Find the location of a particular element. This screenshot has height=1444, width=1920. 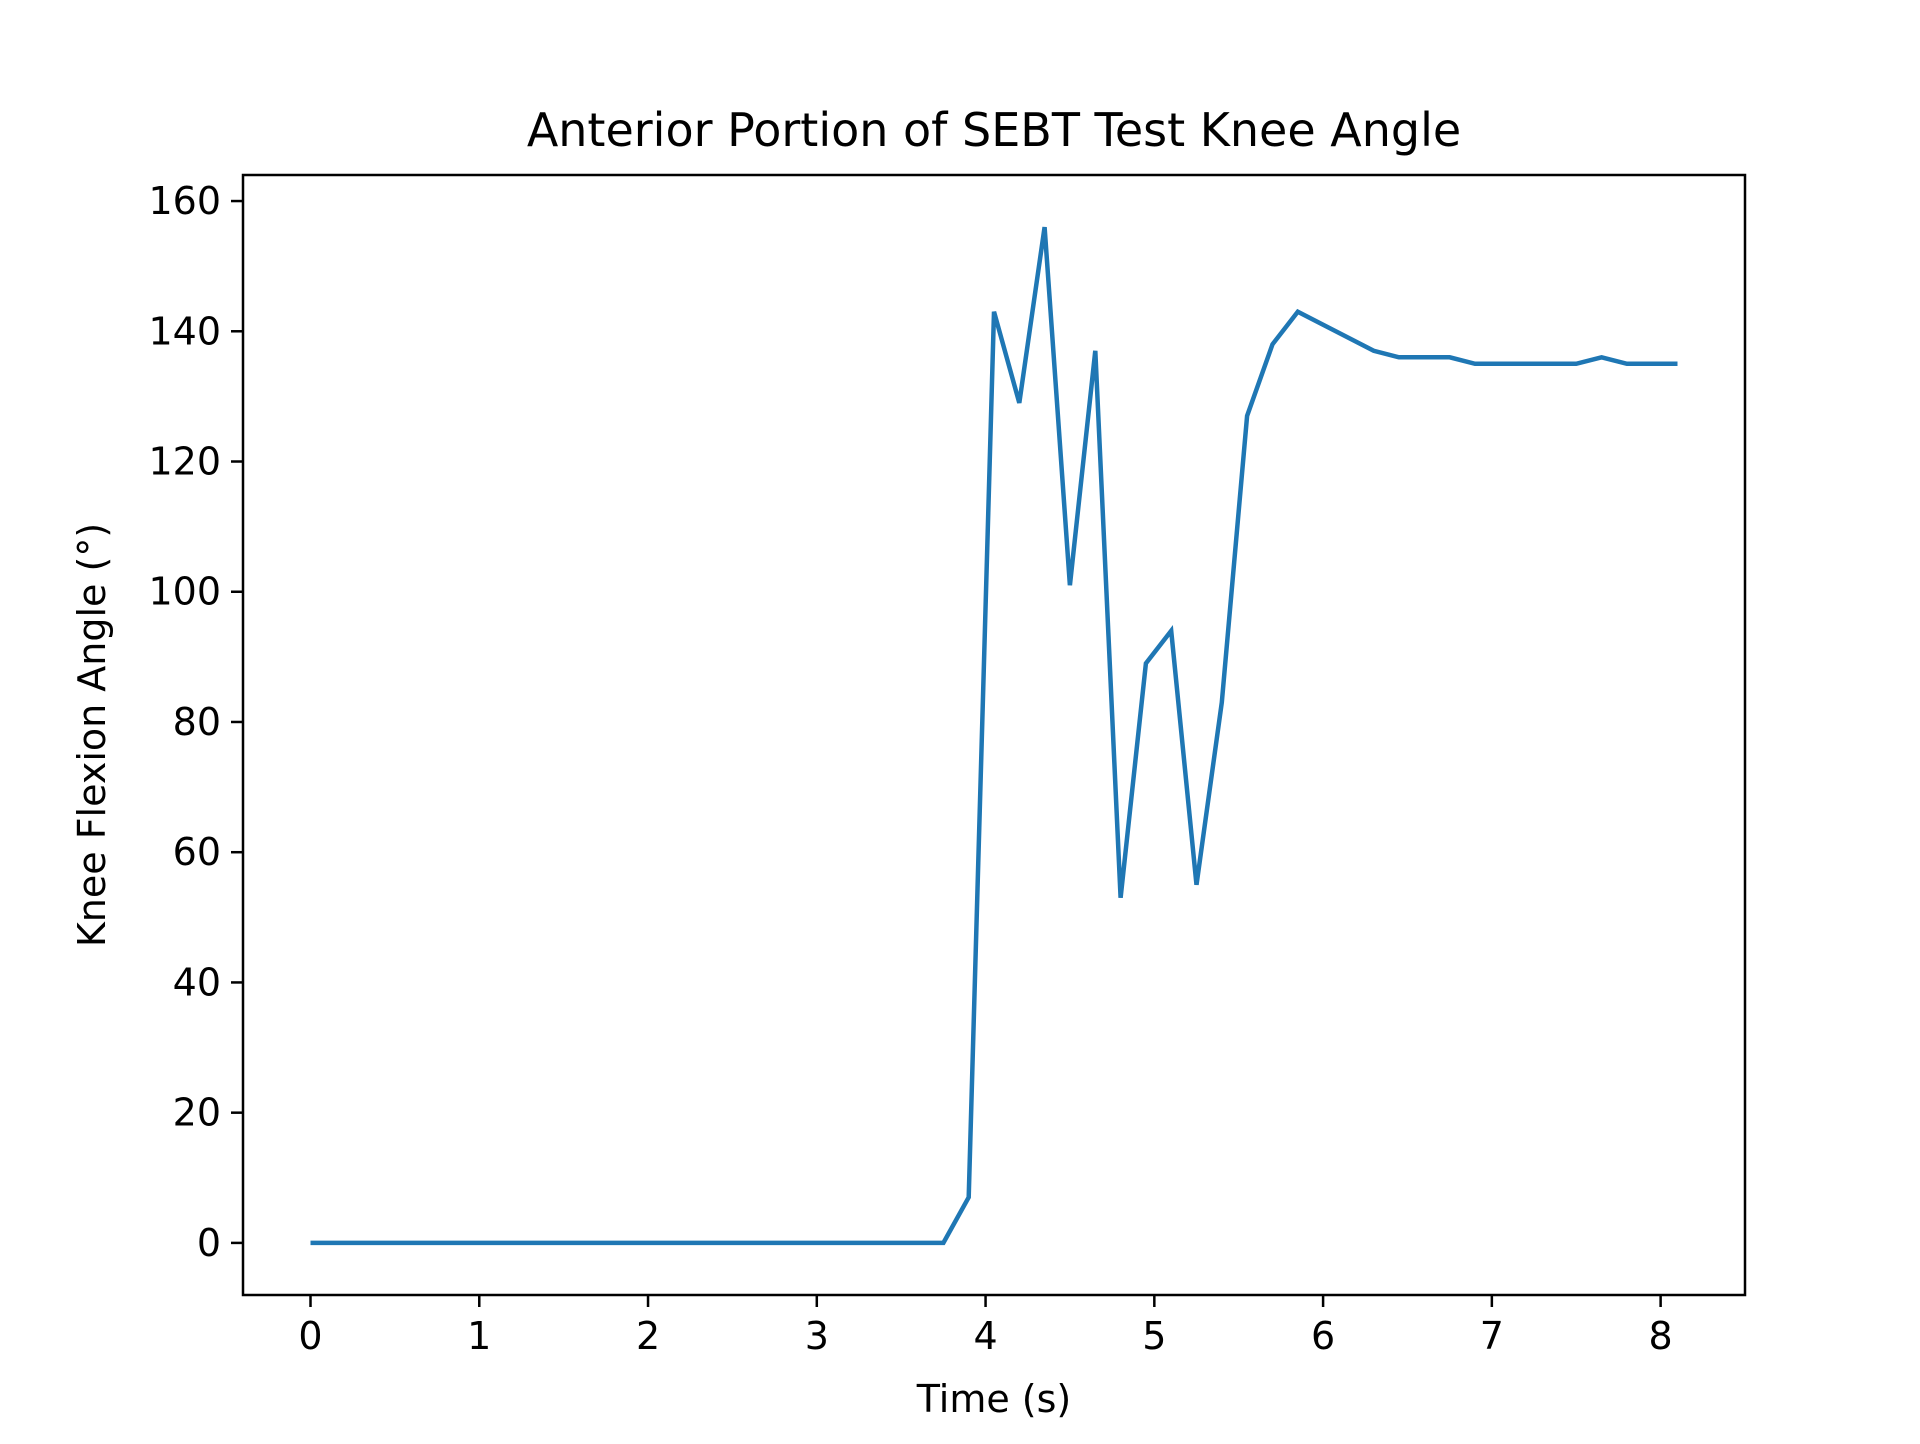

chart-title: Anterior Portion of SEBT Test Knee Angle is located at coordinates (994, 130).